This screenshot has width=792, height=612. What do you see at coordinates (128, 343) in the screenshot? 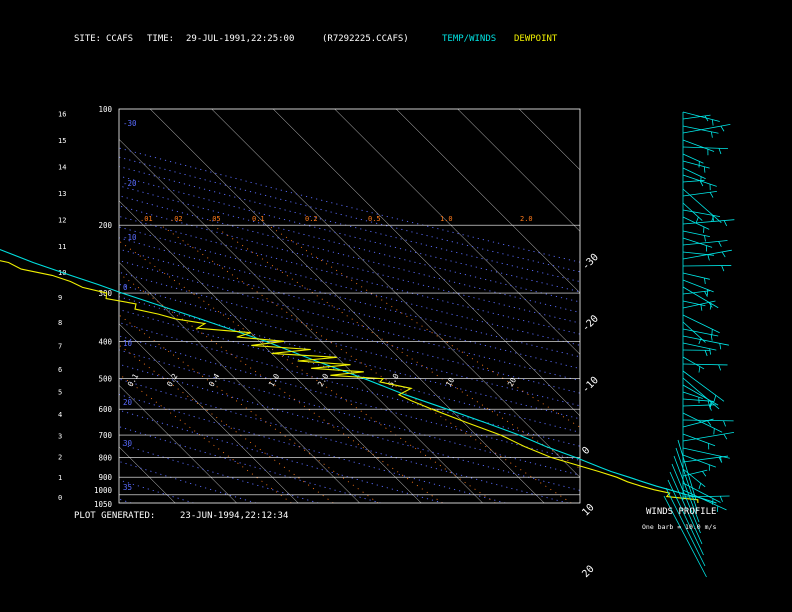
I see `adiabat-label-left: 10` at bounding box center [128, 343].